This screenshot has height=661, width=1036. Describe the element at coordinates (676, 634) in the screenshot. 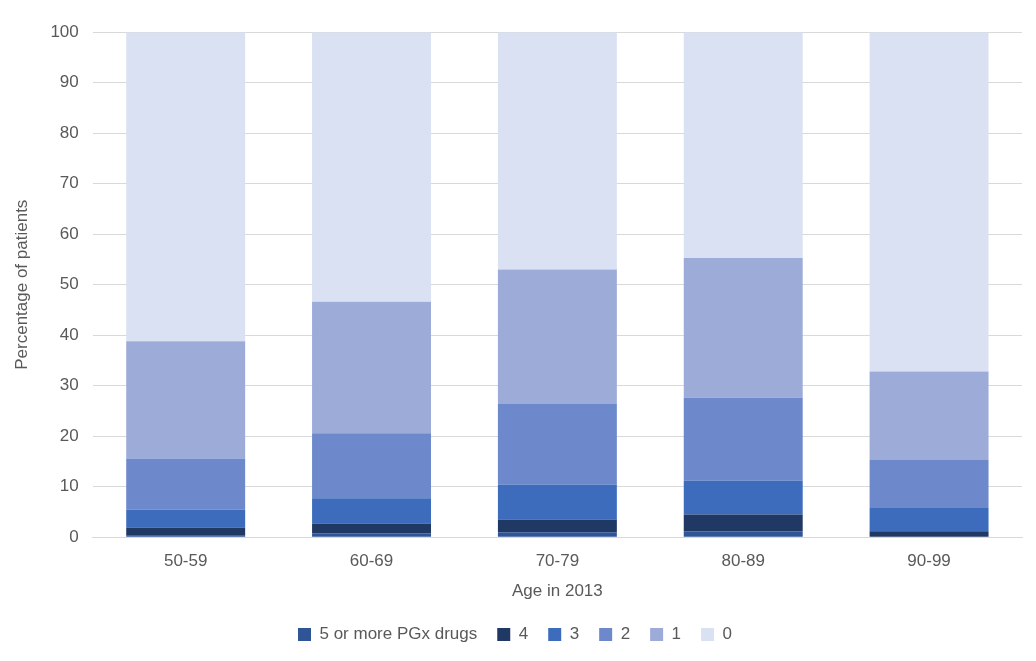

I see `legend-label: 1` at that location.